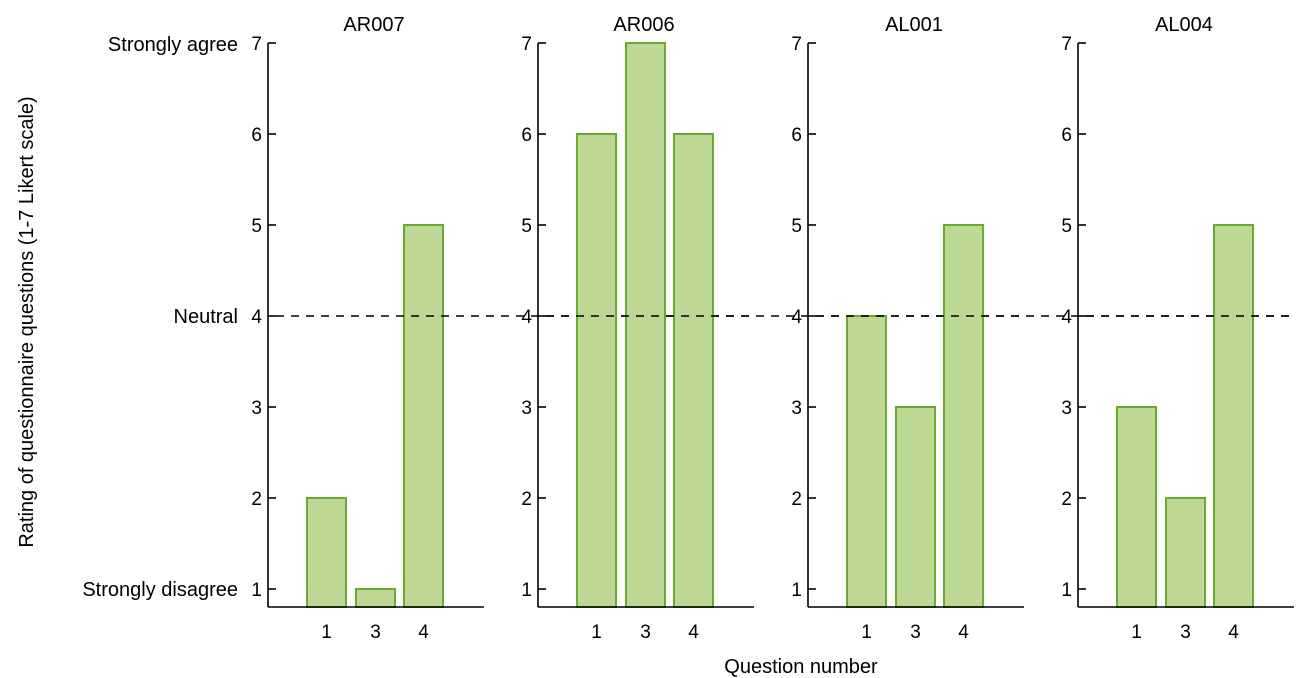  I want to click on y-tick-label-AR007-6: 6, so click(256, 135).